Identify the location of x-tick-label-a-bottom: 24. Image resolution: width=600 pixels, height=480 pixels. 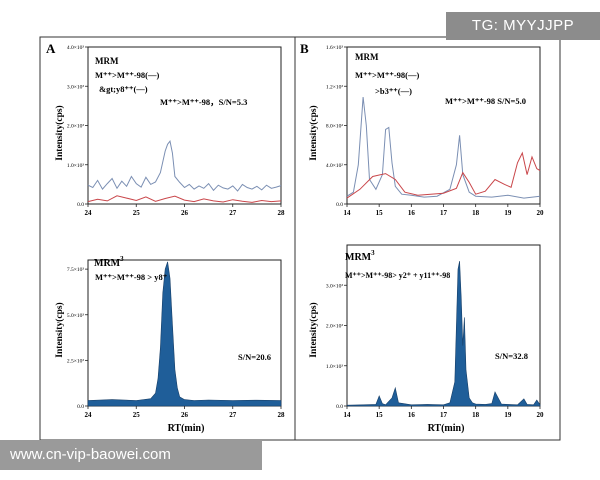
(89, 415).